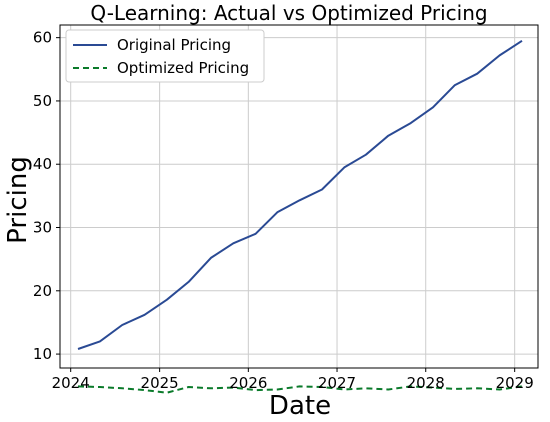 The width and height of the screenshot is (550, 422). I want to click on chart-title: Q-Learning: Actual vs Optimized Pricing, so click(288, 13).